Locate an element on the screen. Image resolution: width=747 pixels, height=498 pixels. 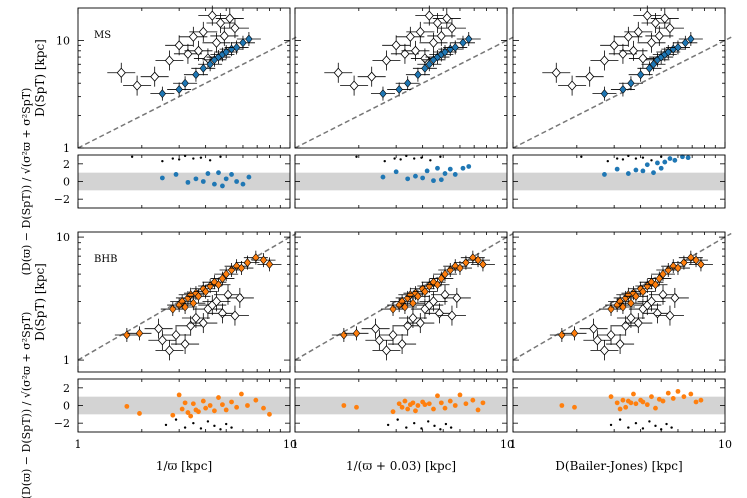
y-tick-label: 10 is located at coordinates (63, 40).